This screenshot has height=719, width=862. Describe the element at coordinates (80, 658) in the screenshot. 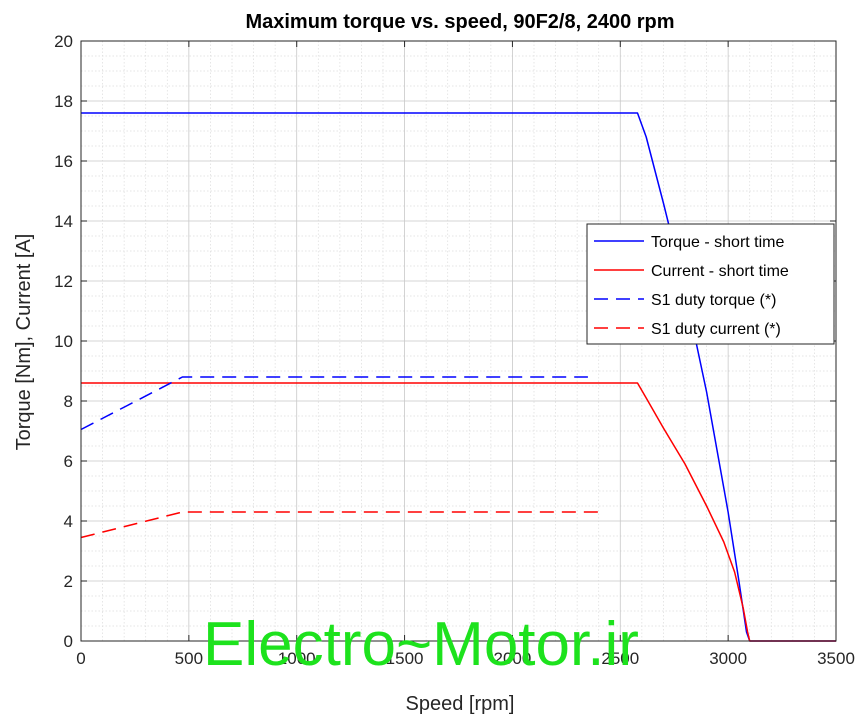

I see `x-tick-label: 0` at that location.